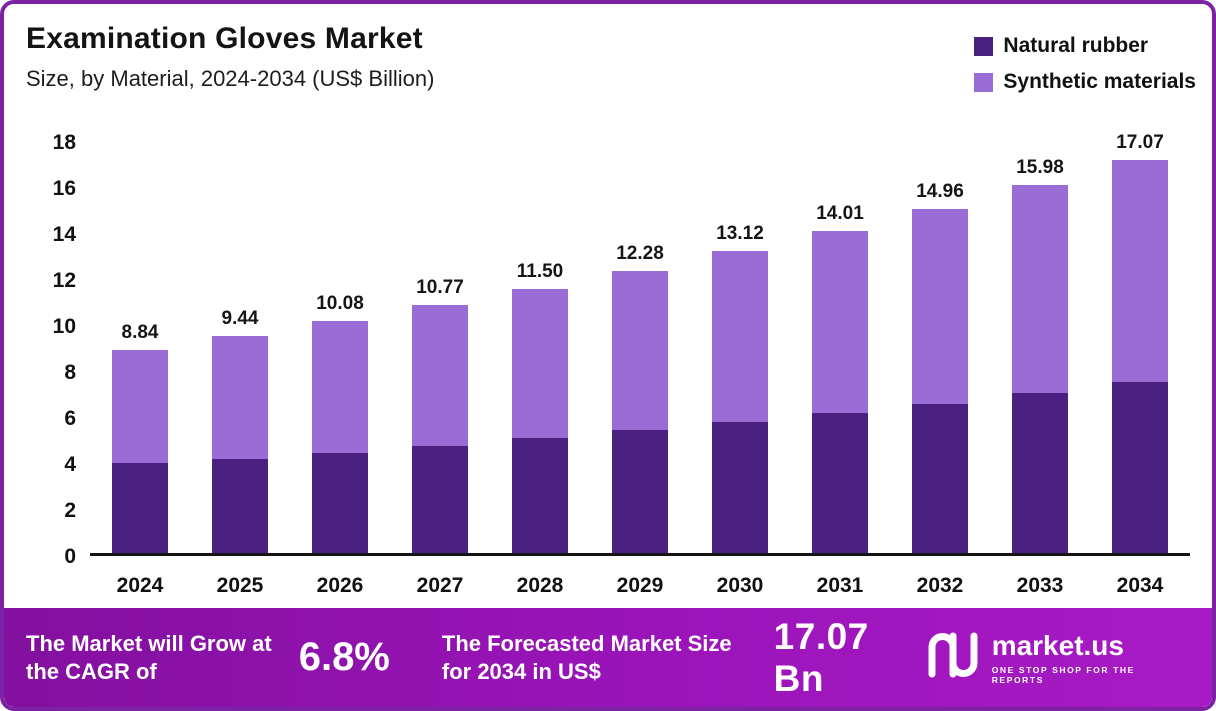 This screenshot has height=711, width=1216. Describe the element at coordinates (140, 585) in the screenshot. I see `x-axis-label: 2024` at that location.